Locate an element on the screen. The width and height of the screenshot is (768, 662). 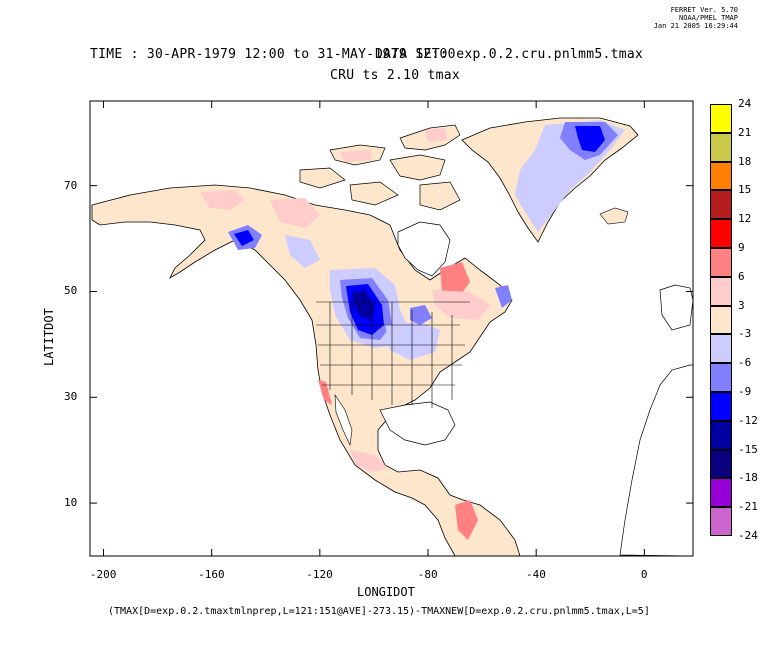
x-tick-label: -160 is located at coordinates (211, 574).